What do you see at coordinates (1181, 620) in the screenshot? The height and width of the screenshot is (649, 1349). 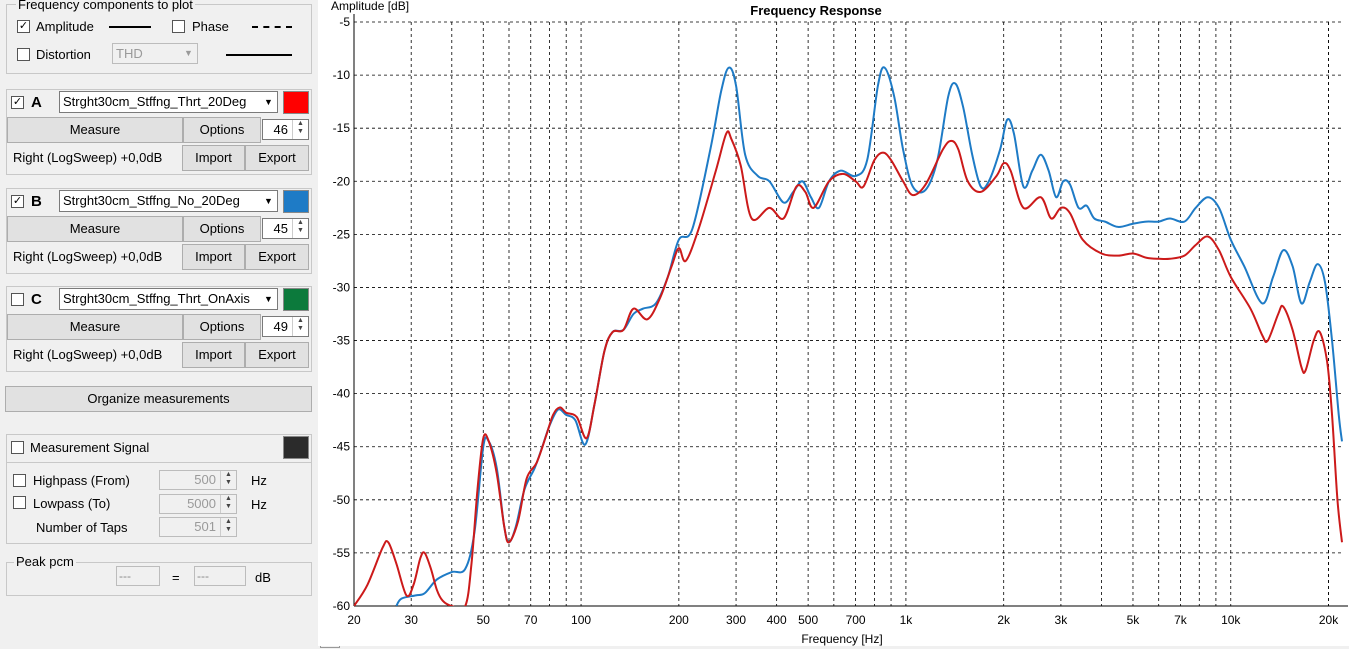 I see `x-tick-label: 7k` at bounding box center [1181, 620].